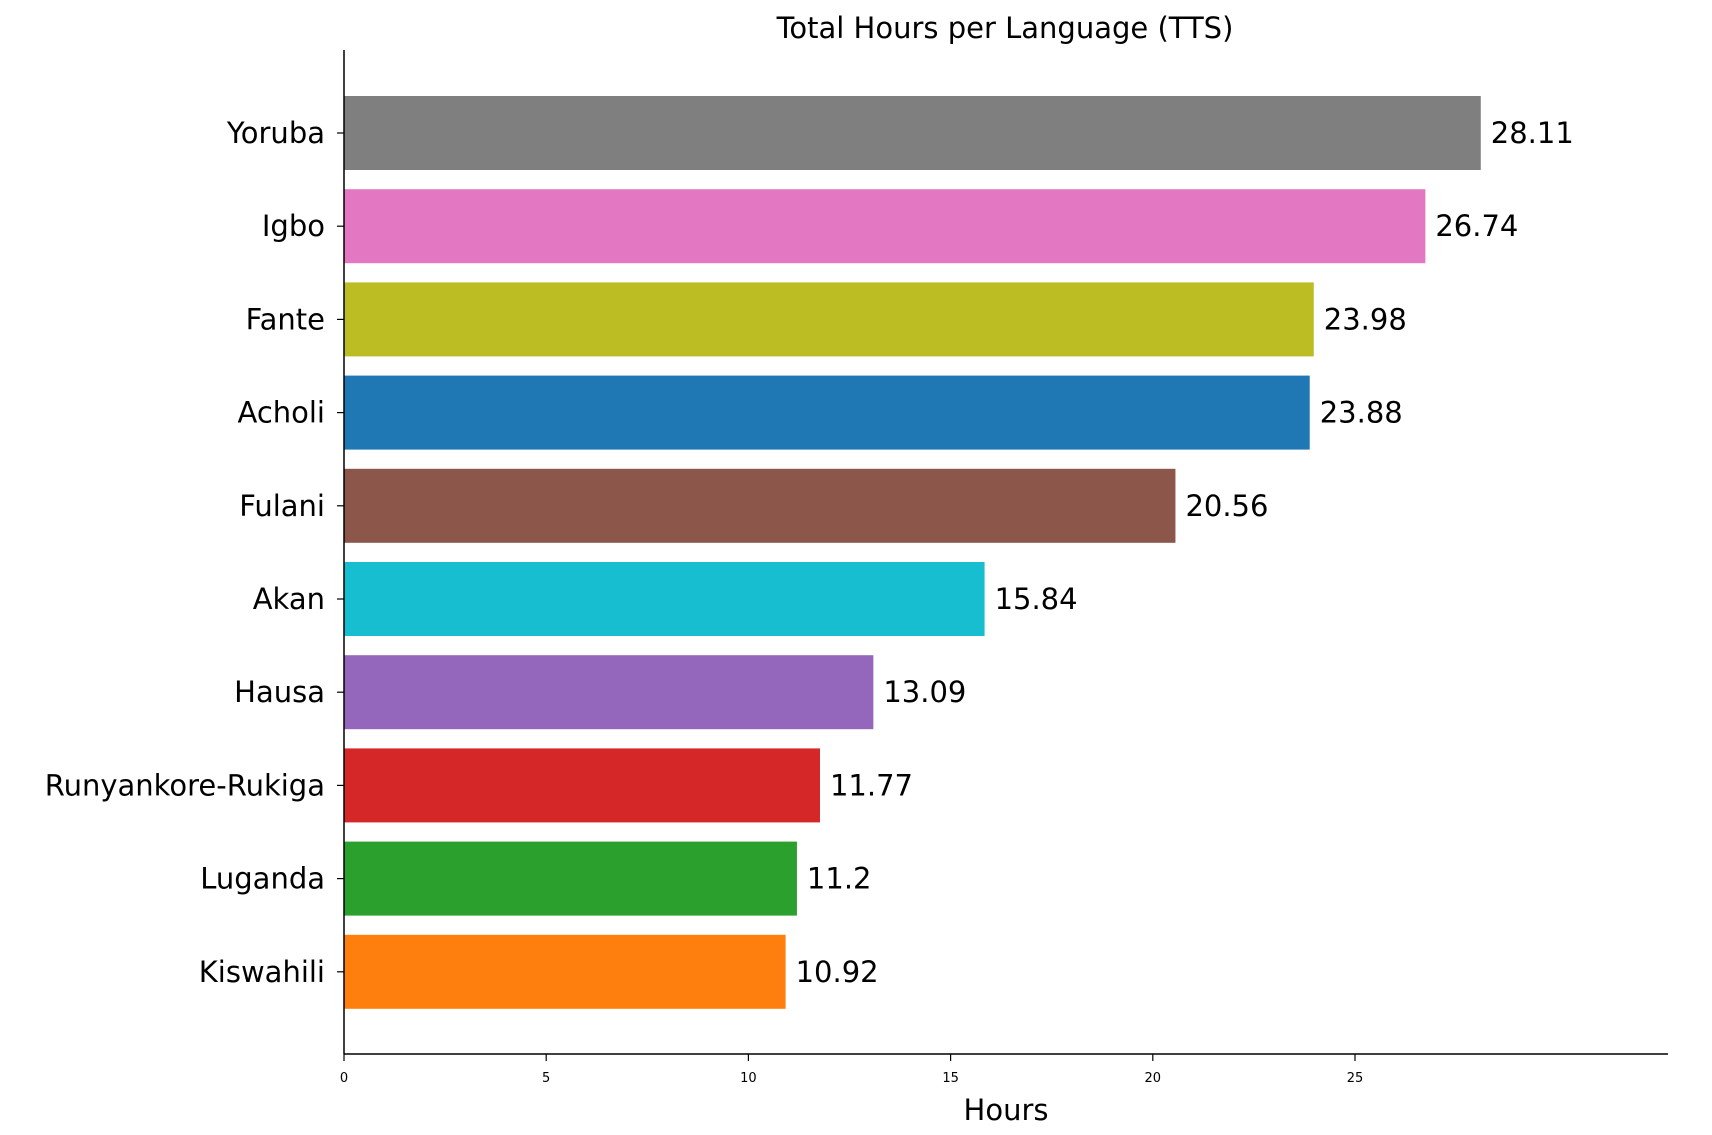 This screenshot has height=1135, width=1712. What do you see at coordinates (748, 1078) in the screenshot?
I see `x-tick-label: 10` at bounding box center [748, 1078].